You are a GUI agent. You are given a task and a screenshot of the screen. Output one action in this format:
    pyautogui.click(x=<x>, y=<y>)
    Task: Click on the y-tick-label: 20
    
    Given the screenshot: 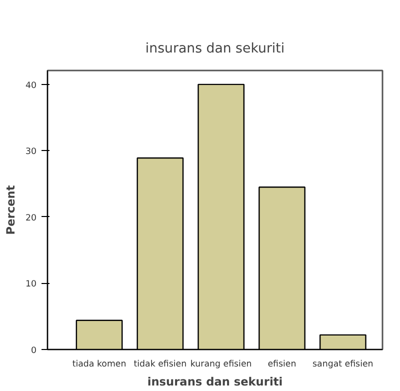 What is the action you would take?
    pyautogui.click(x=30, y=218)
    